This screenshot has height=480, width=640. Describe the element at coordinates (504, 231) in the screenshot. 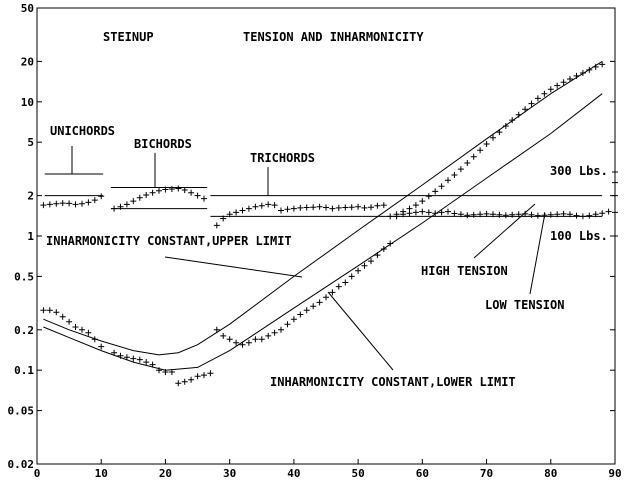

I see `leader-high-tension` at that location.